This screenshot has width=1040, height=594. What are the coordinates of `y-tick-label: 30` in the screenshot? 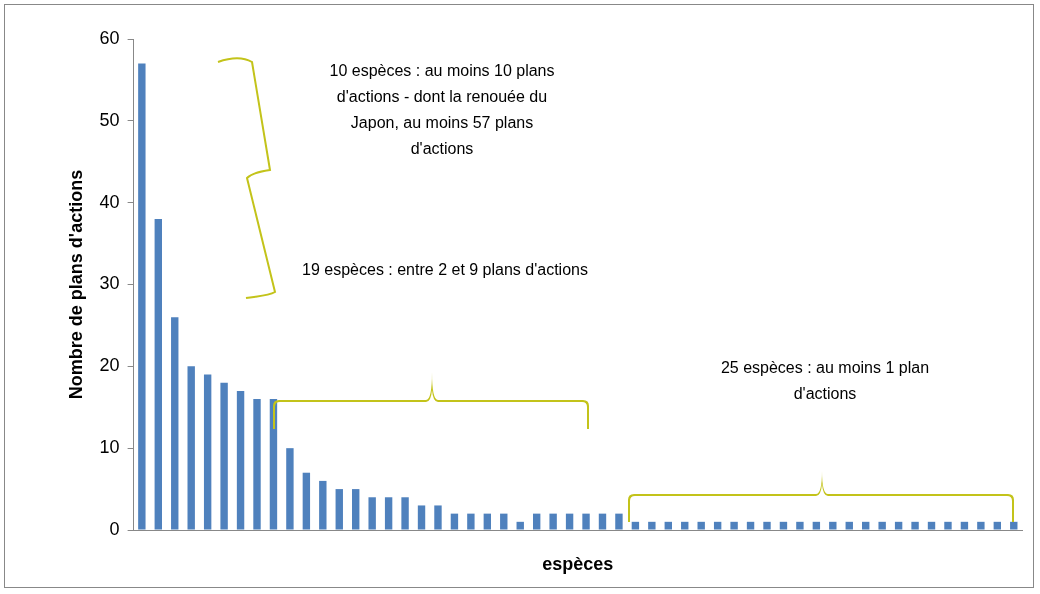 It's located at (109, 283).